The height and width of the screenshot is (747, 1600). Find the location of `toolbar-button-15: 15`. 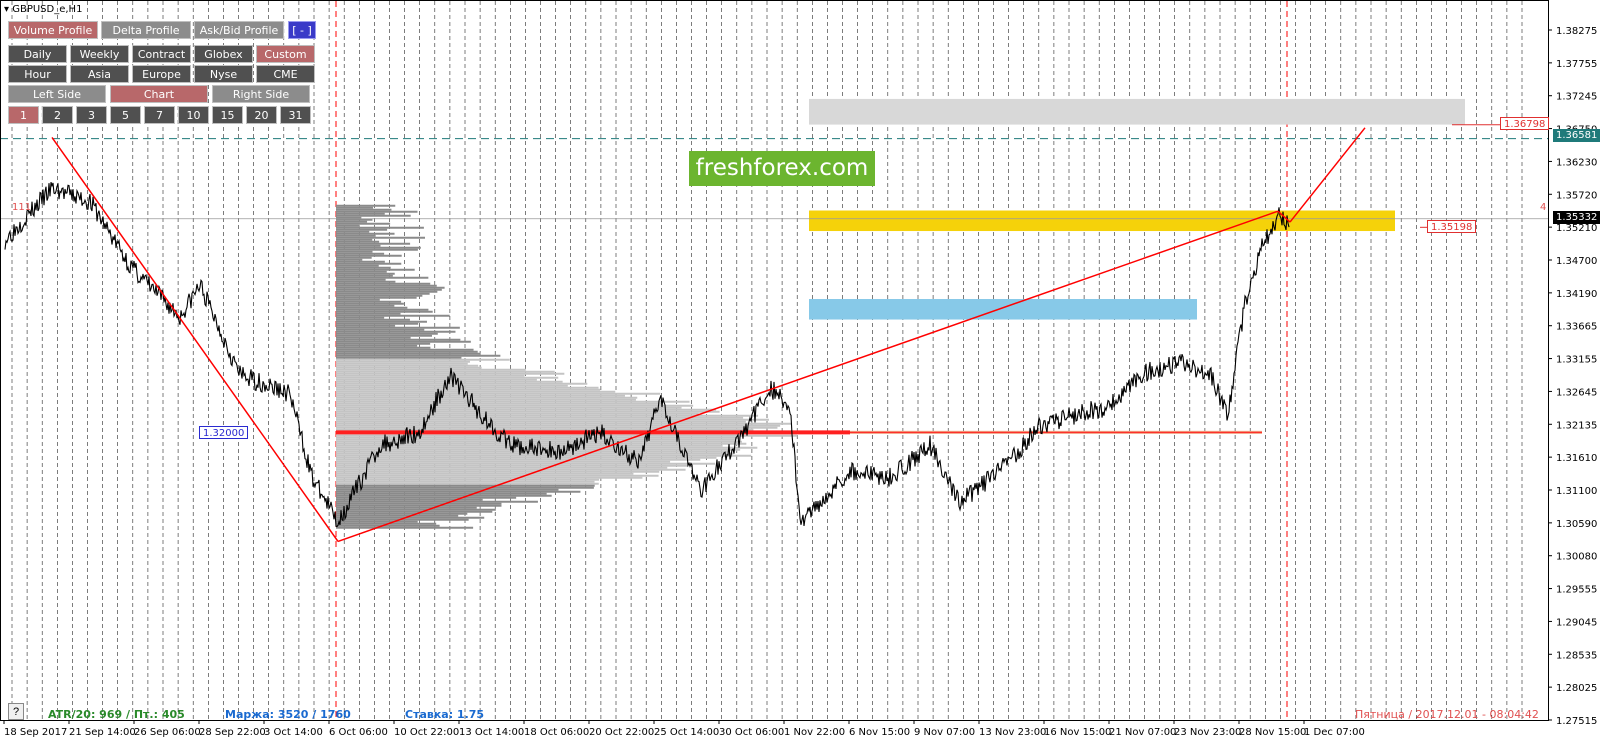

toolbar-button-15: 15 is located at coordinates (227, 115).